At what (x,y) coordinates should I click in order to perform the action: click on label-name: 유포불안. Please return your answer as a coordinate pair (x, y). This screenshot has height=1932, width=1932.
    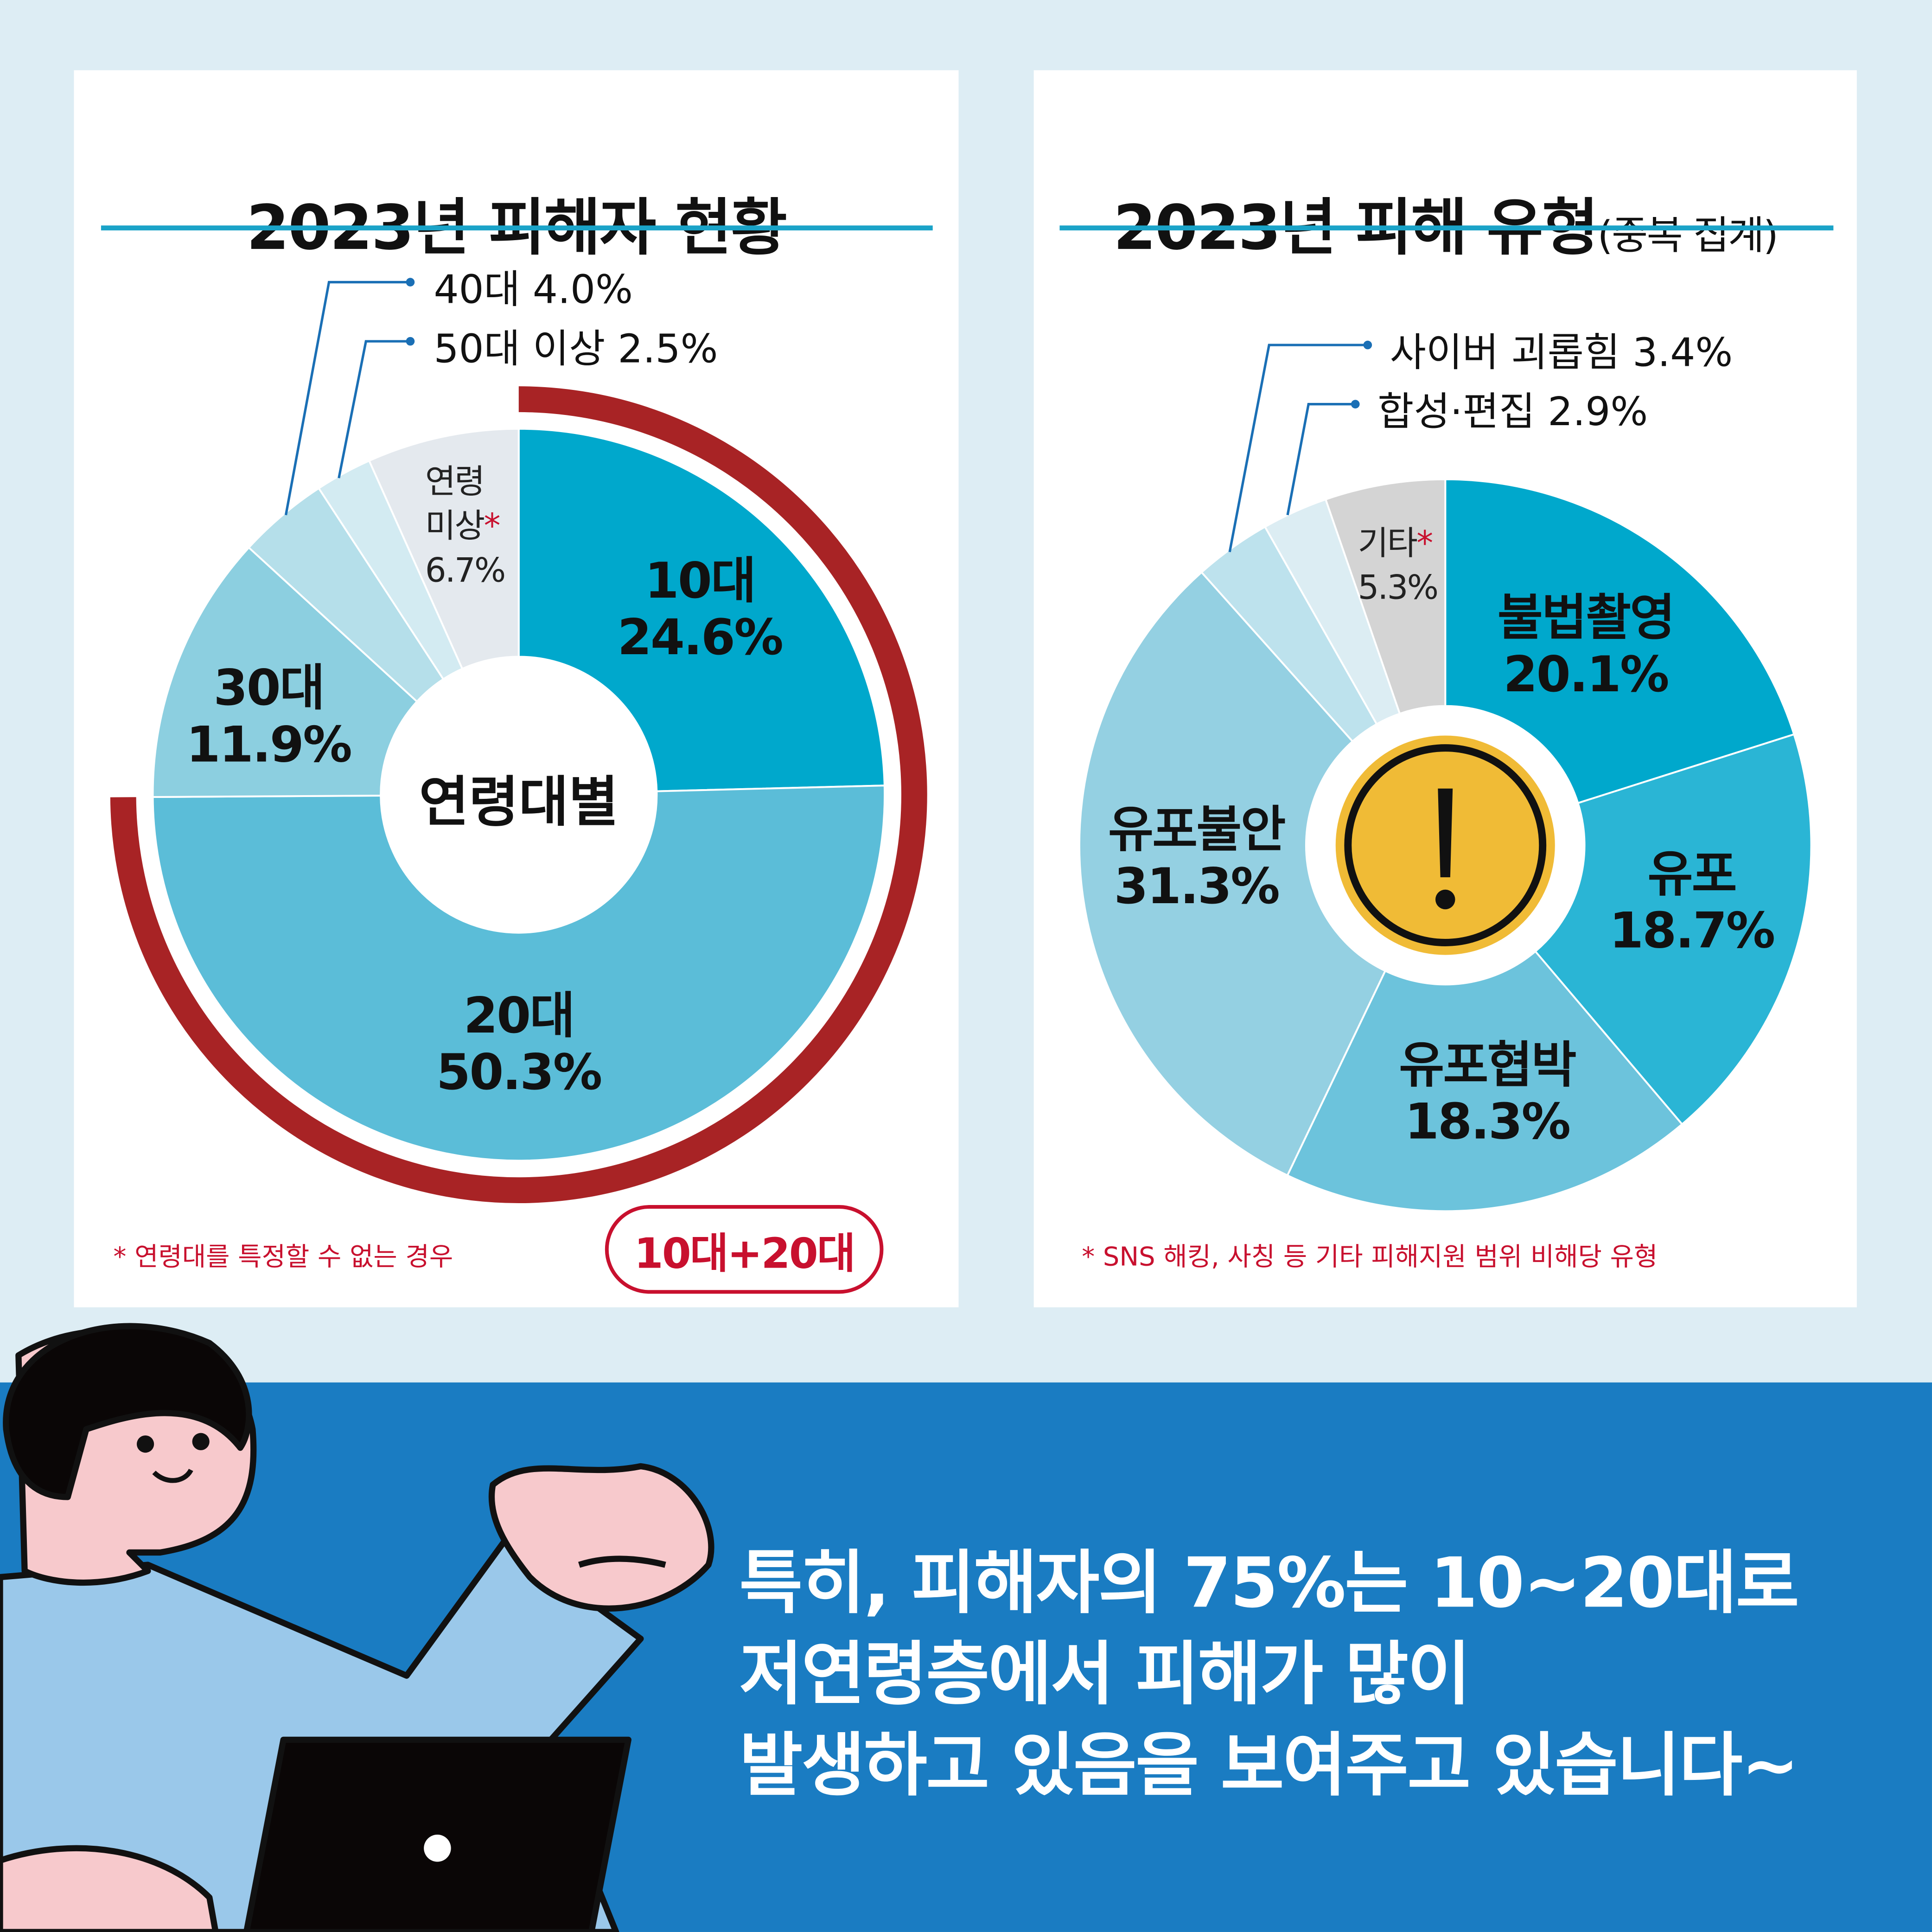
    Looking at the image, I should click on (1197, 830).